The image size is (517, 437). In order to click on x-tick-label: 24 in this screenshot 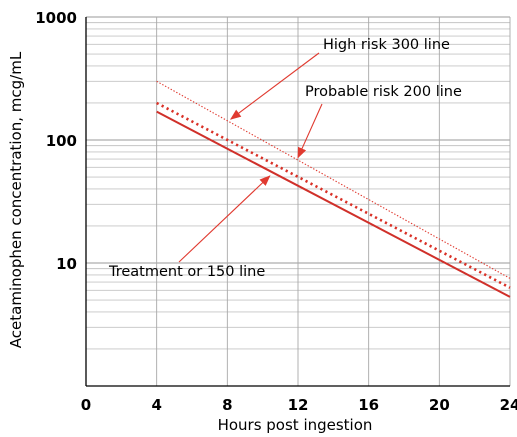, I will do `click(508, 405)`.